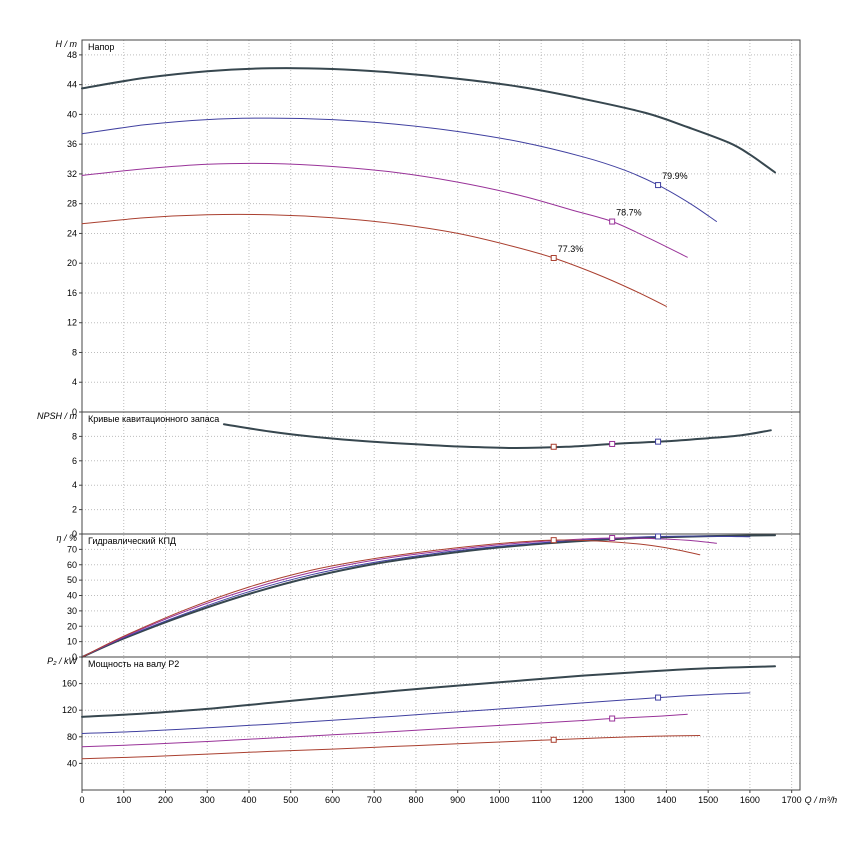  Describe the element at coordinates (72, 323) in the screenshot. I see `y-tick-label: 12` at that location.